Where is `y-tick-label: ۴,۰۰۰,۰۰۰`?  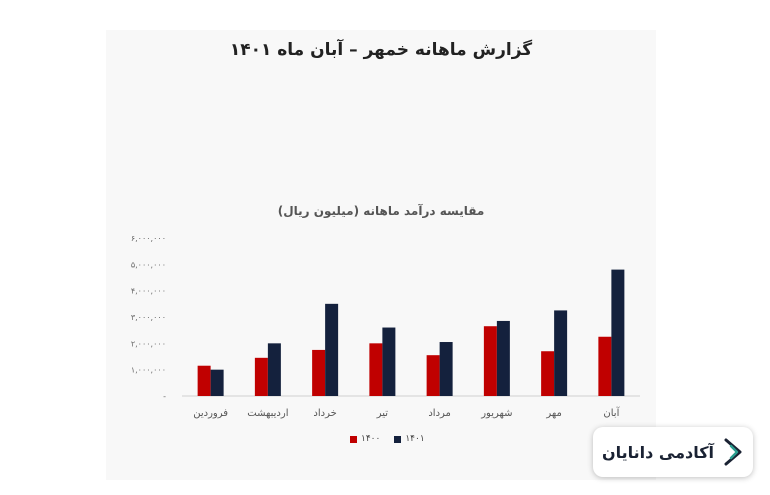
y-tick-label: ۴,۰۰۰,۰۰۰ is located at coordinates (148, 291).